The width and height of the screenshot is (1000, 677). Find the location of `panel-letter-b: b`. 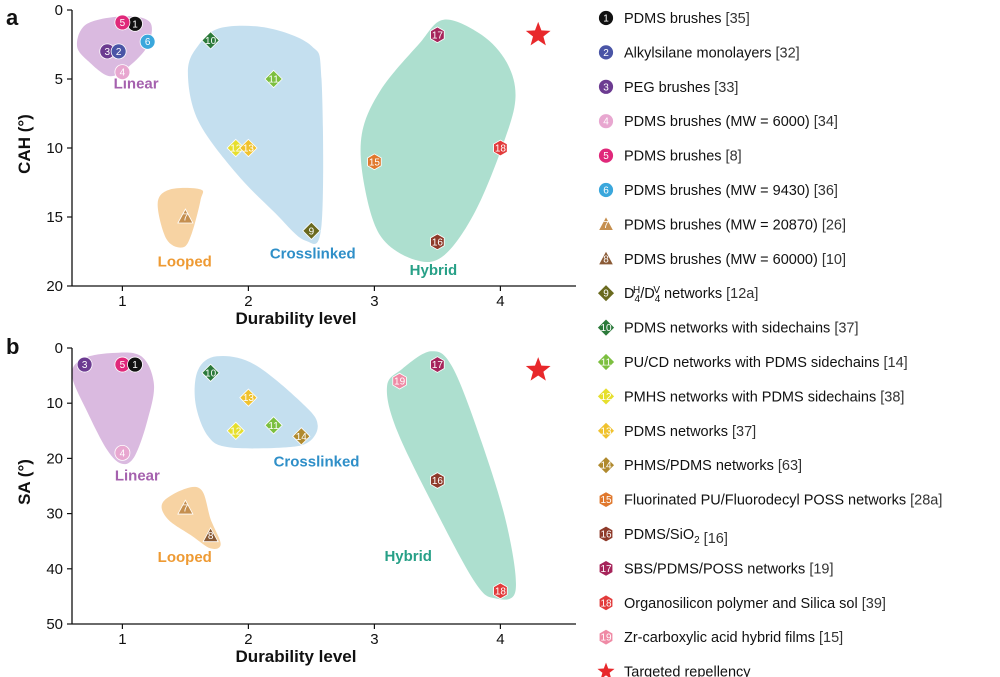

panel-letter-b: b is located at coordinates (12, 346).